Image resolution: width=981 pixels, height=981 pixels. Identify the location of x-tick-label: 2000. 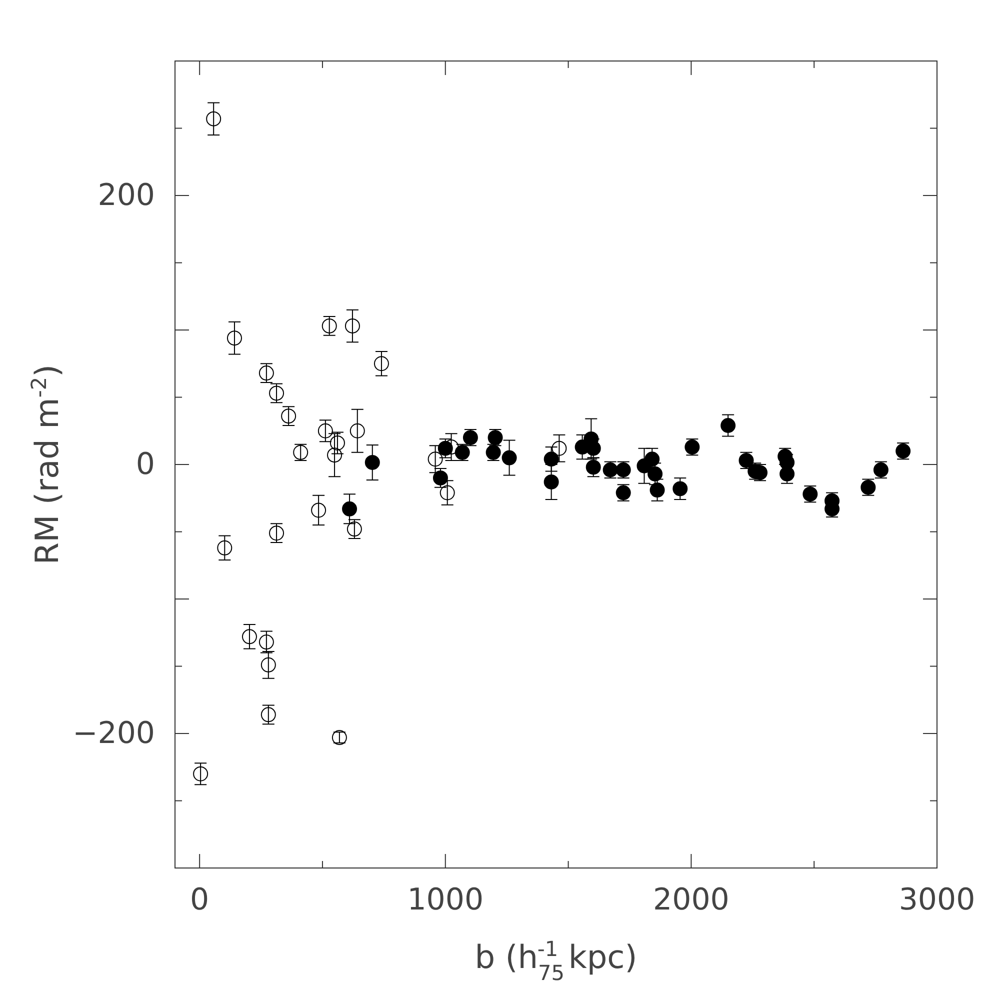
(691, 900).